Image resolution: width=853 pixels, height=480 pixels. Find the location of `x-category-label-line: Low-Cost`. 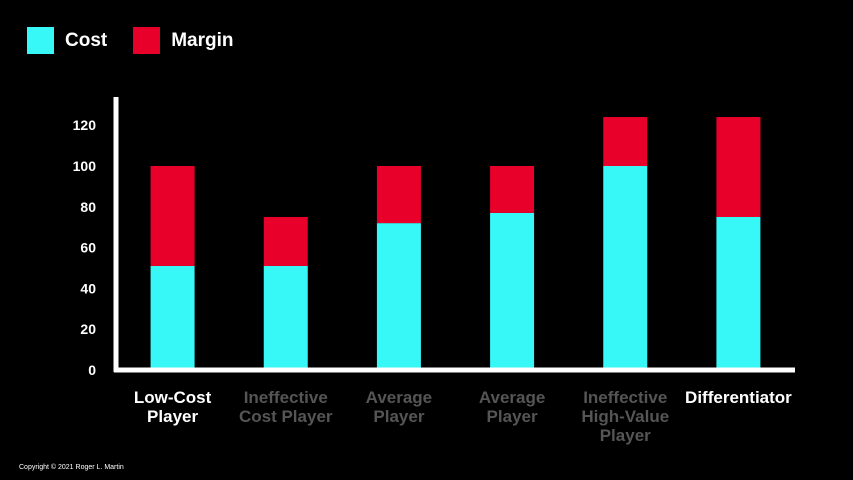

x-category-label-line: Low-Cost is located at coordinates (173, 397).